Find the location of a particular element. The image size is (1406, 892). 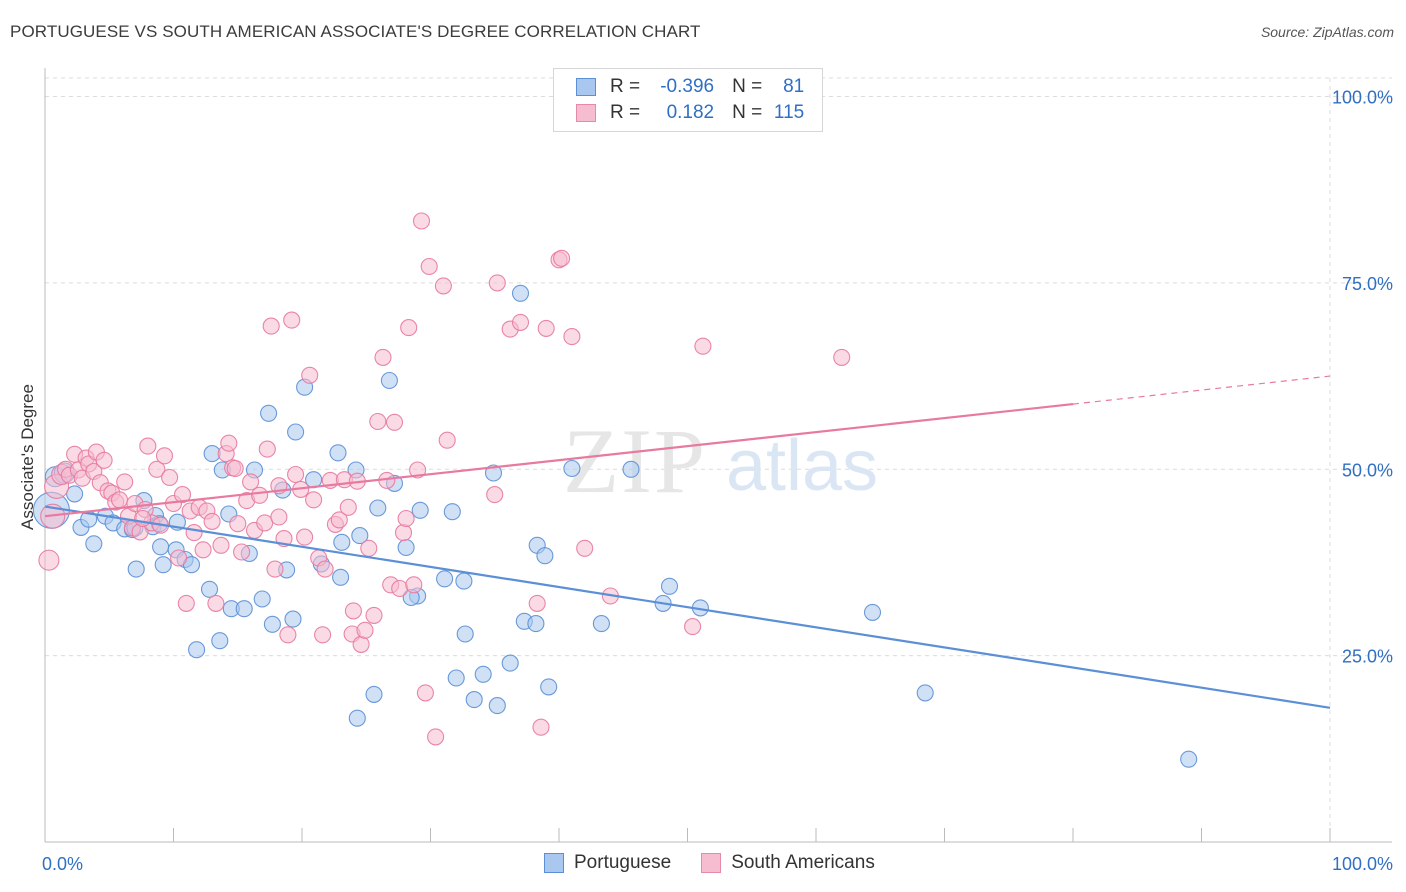

legend-r-value: 0.182 is located at coordinates (690, 112).